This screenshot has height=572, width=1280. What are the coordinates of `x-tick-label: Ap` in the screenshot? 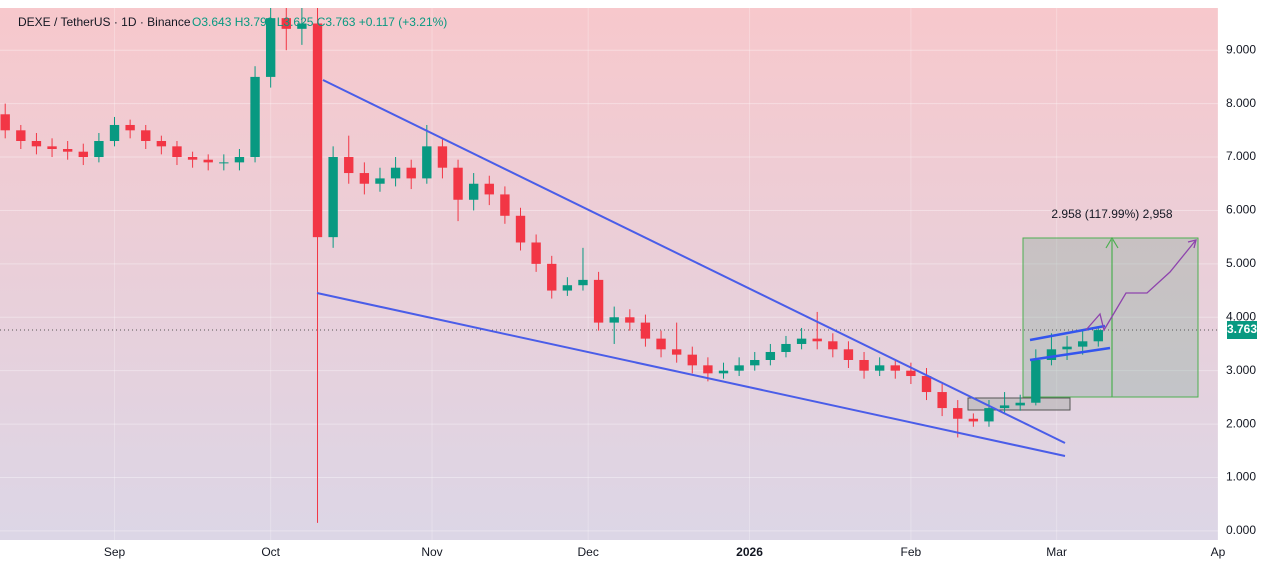 It's located at (1218, 552).